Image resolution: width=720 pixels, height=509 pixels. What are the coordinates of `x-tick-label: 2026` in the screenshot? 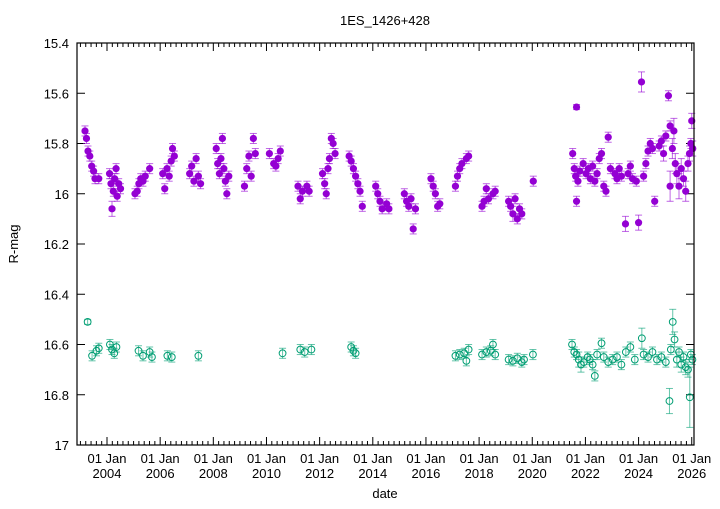 It's located at (691, 473).